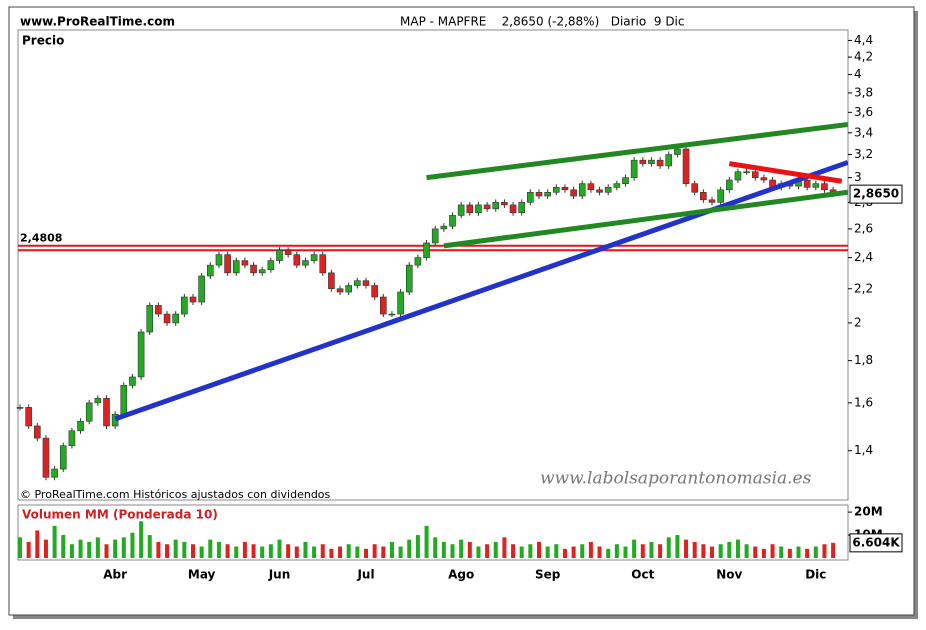 The width and height of the screenshot is (926, 630). What do you see at coordinates (433, 532) in the screenshot?
I see `volume-panel` at bounding box center [433, 532].